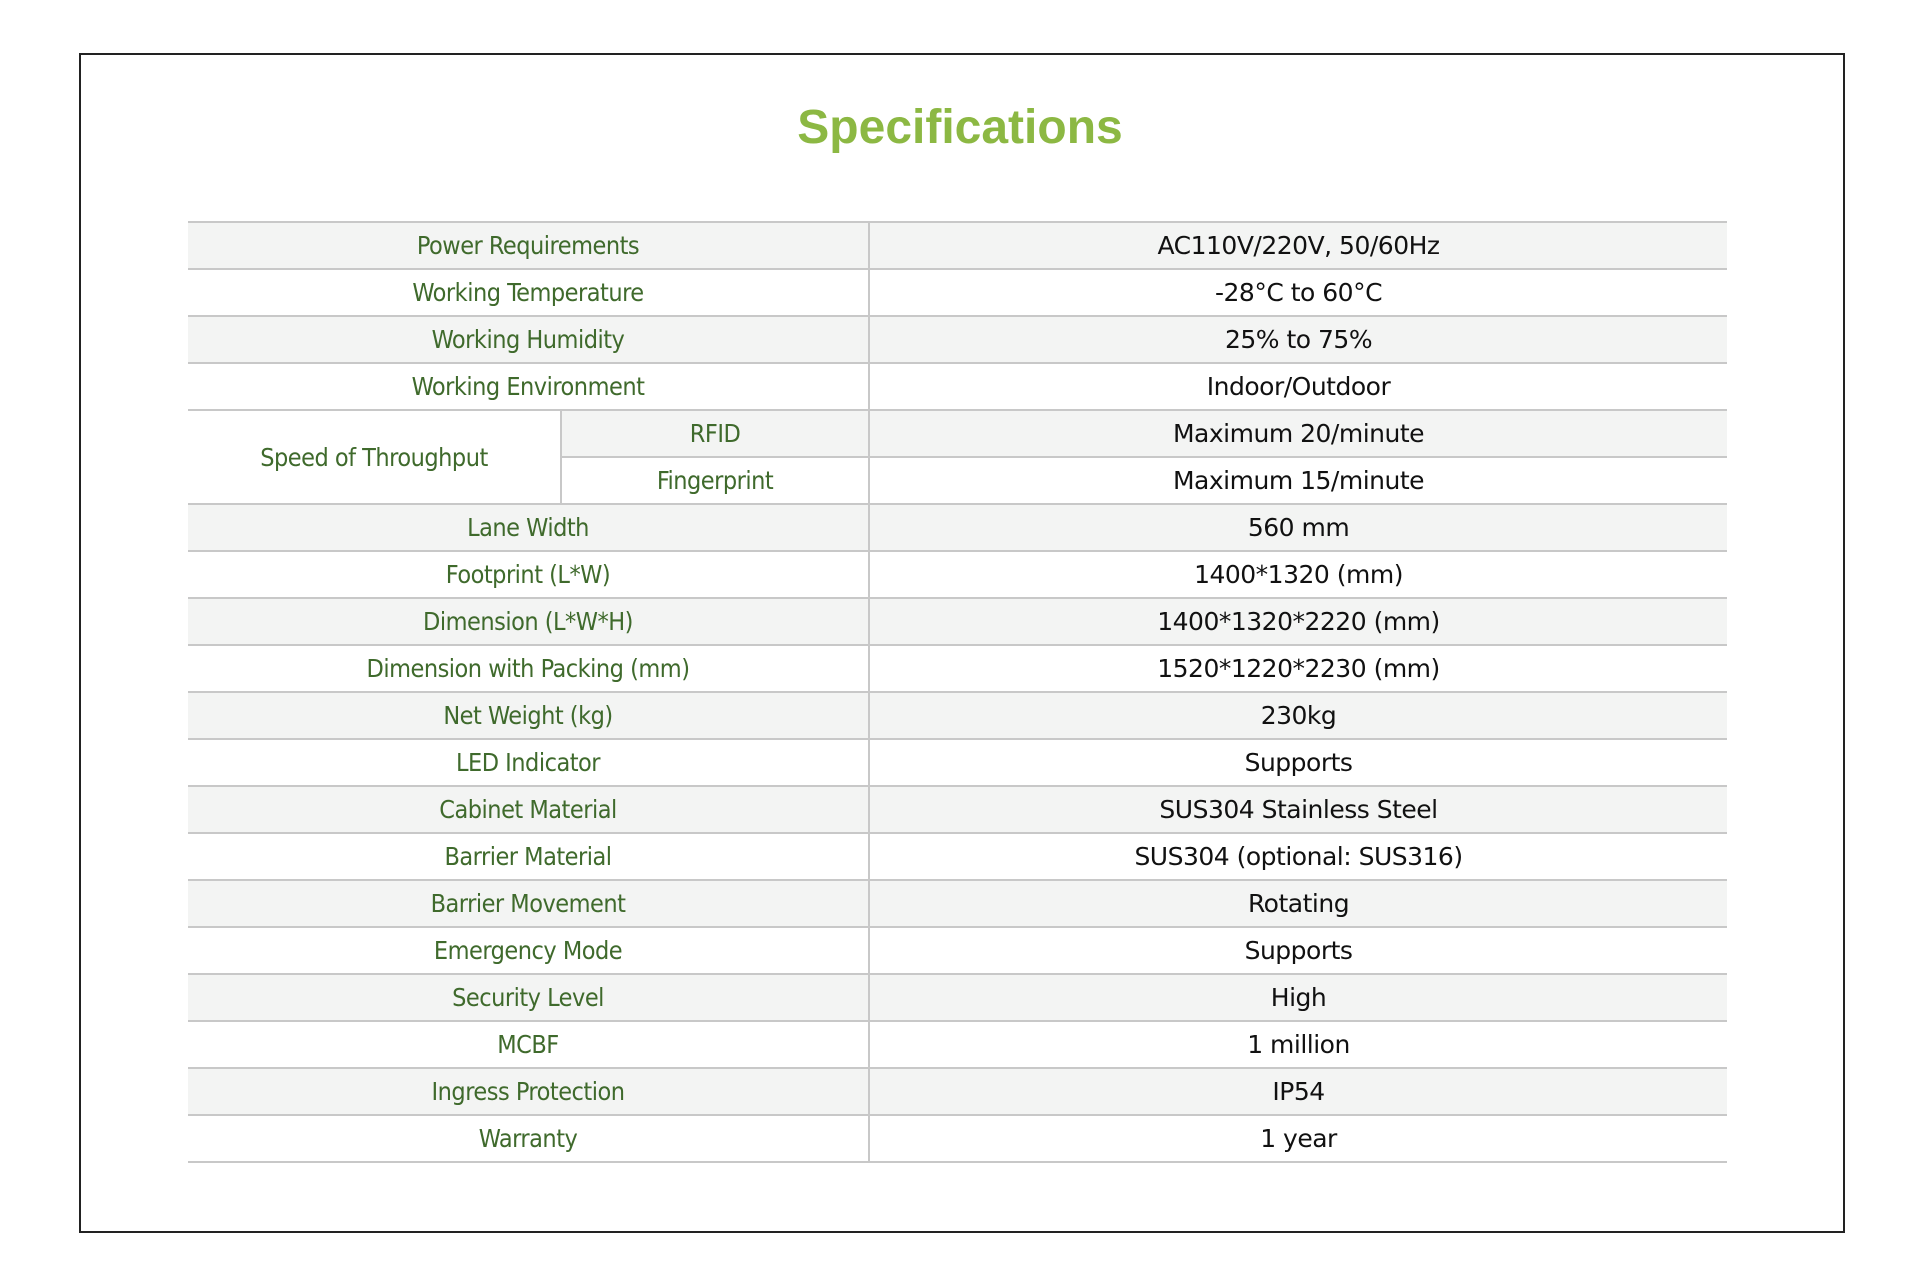 Image resolution: width=1920 pixels, height=1280 pixels. I want to click on spec-value: 1 year, so click(1298, 1138).